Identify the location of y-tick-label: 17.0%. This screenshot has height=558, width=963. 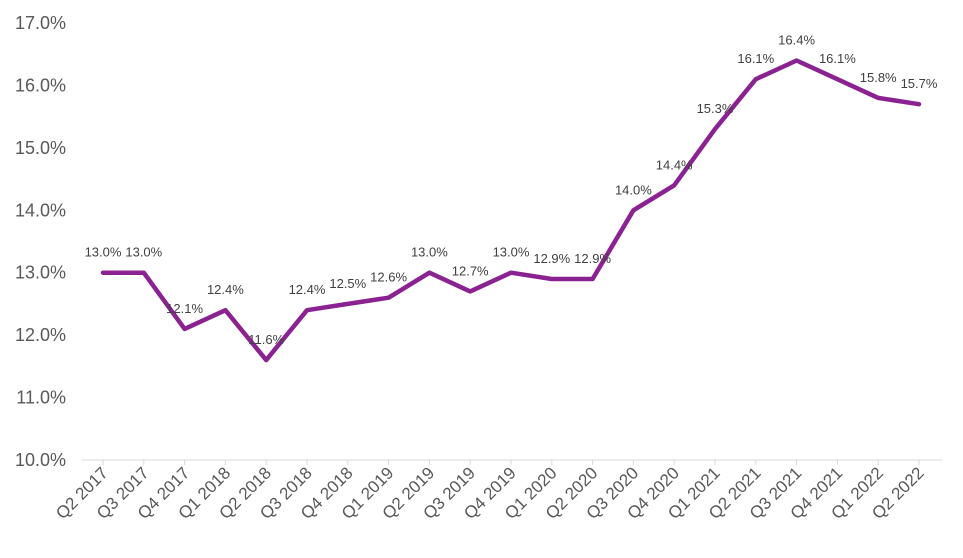
(40, 23).